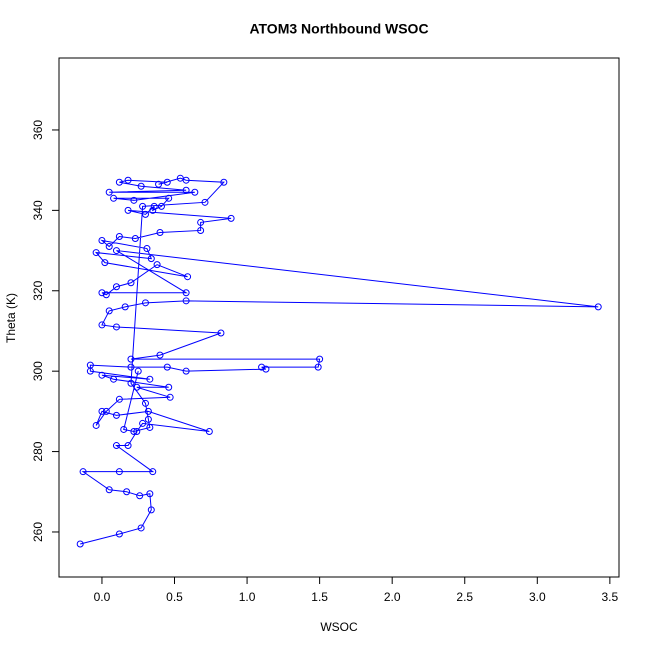 This screenshot has width=650, height=650. Describe the element at coordinates (392, 597) in the screenshot. I see `x-tick-label: 2.0` at that location.